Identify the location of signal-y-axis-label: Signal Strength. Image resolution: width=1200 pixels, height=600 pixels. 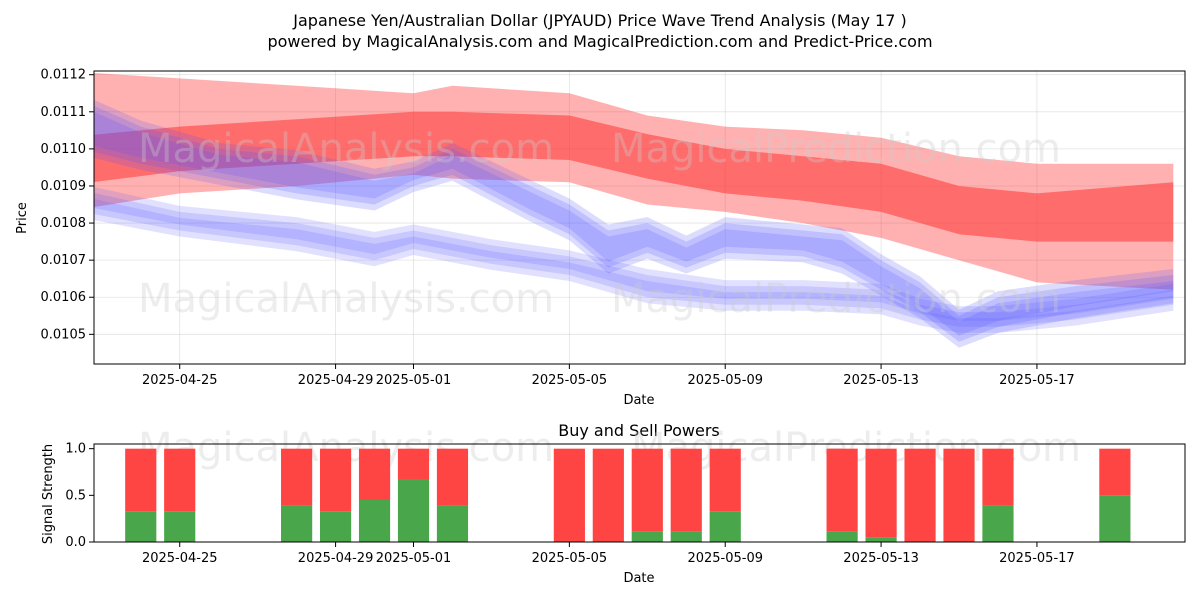
(48, 494).